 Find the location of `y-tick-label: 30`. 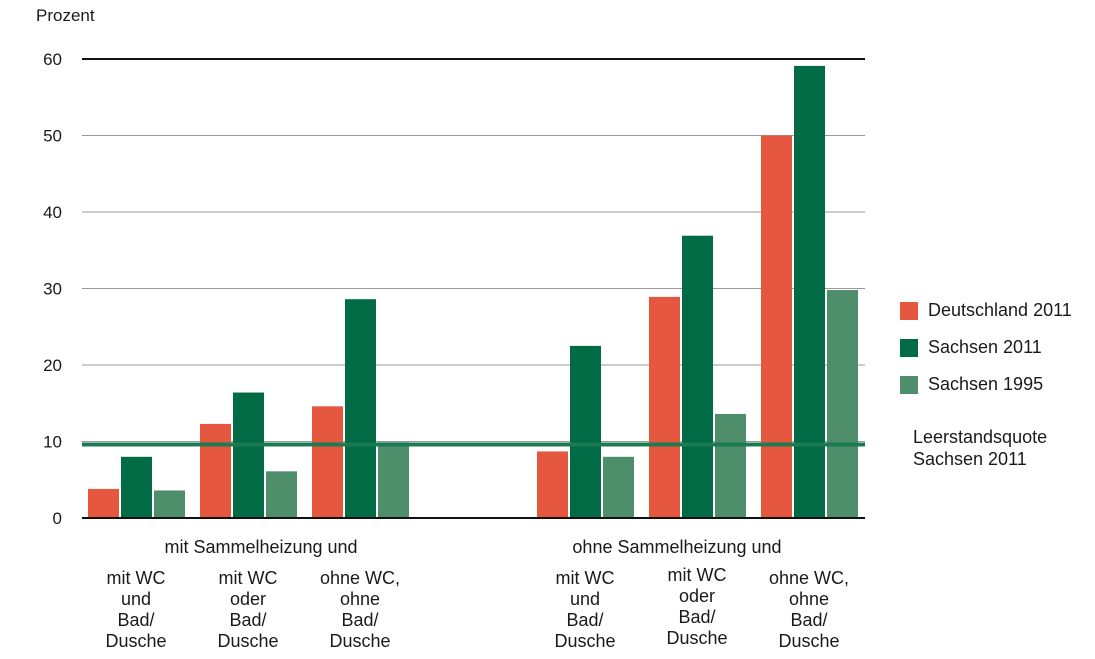

y-tick-label: 30 is located at coordinates (52, 289).